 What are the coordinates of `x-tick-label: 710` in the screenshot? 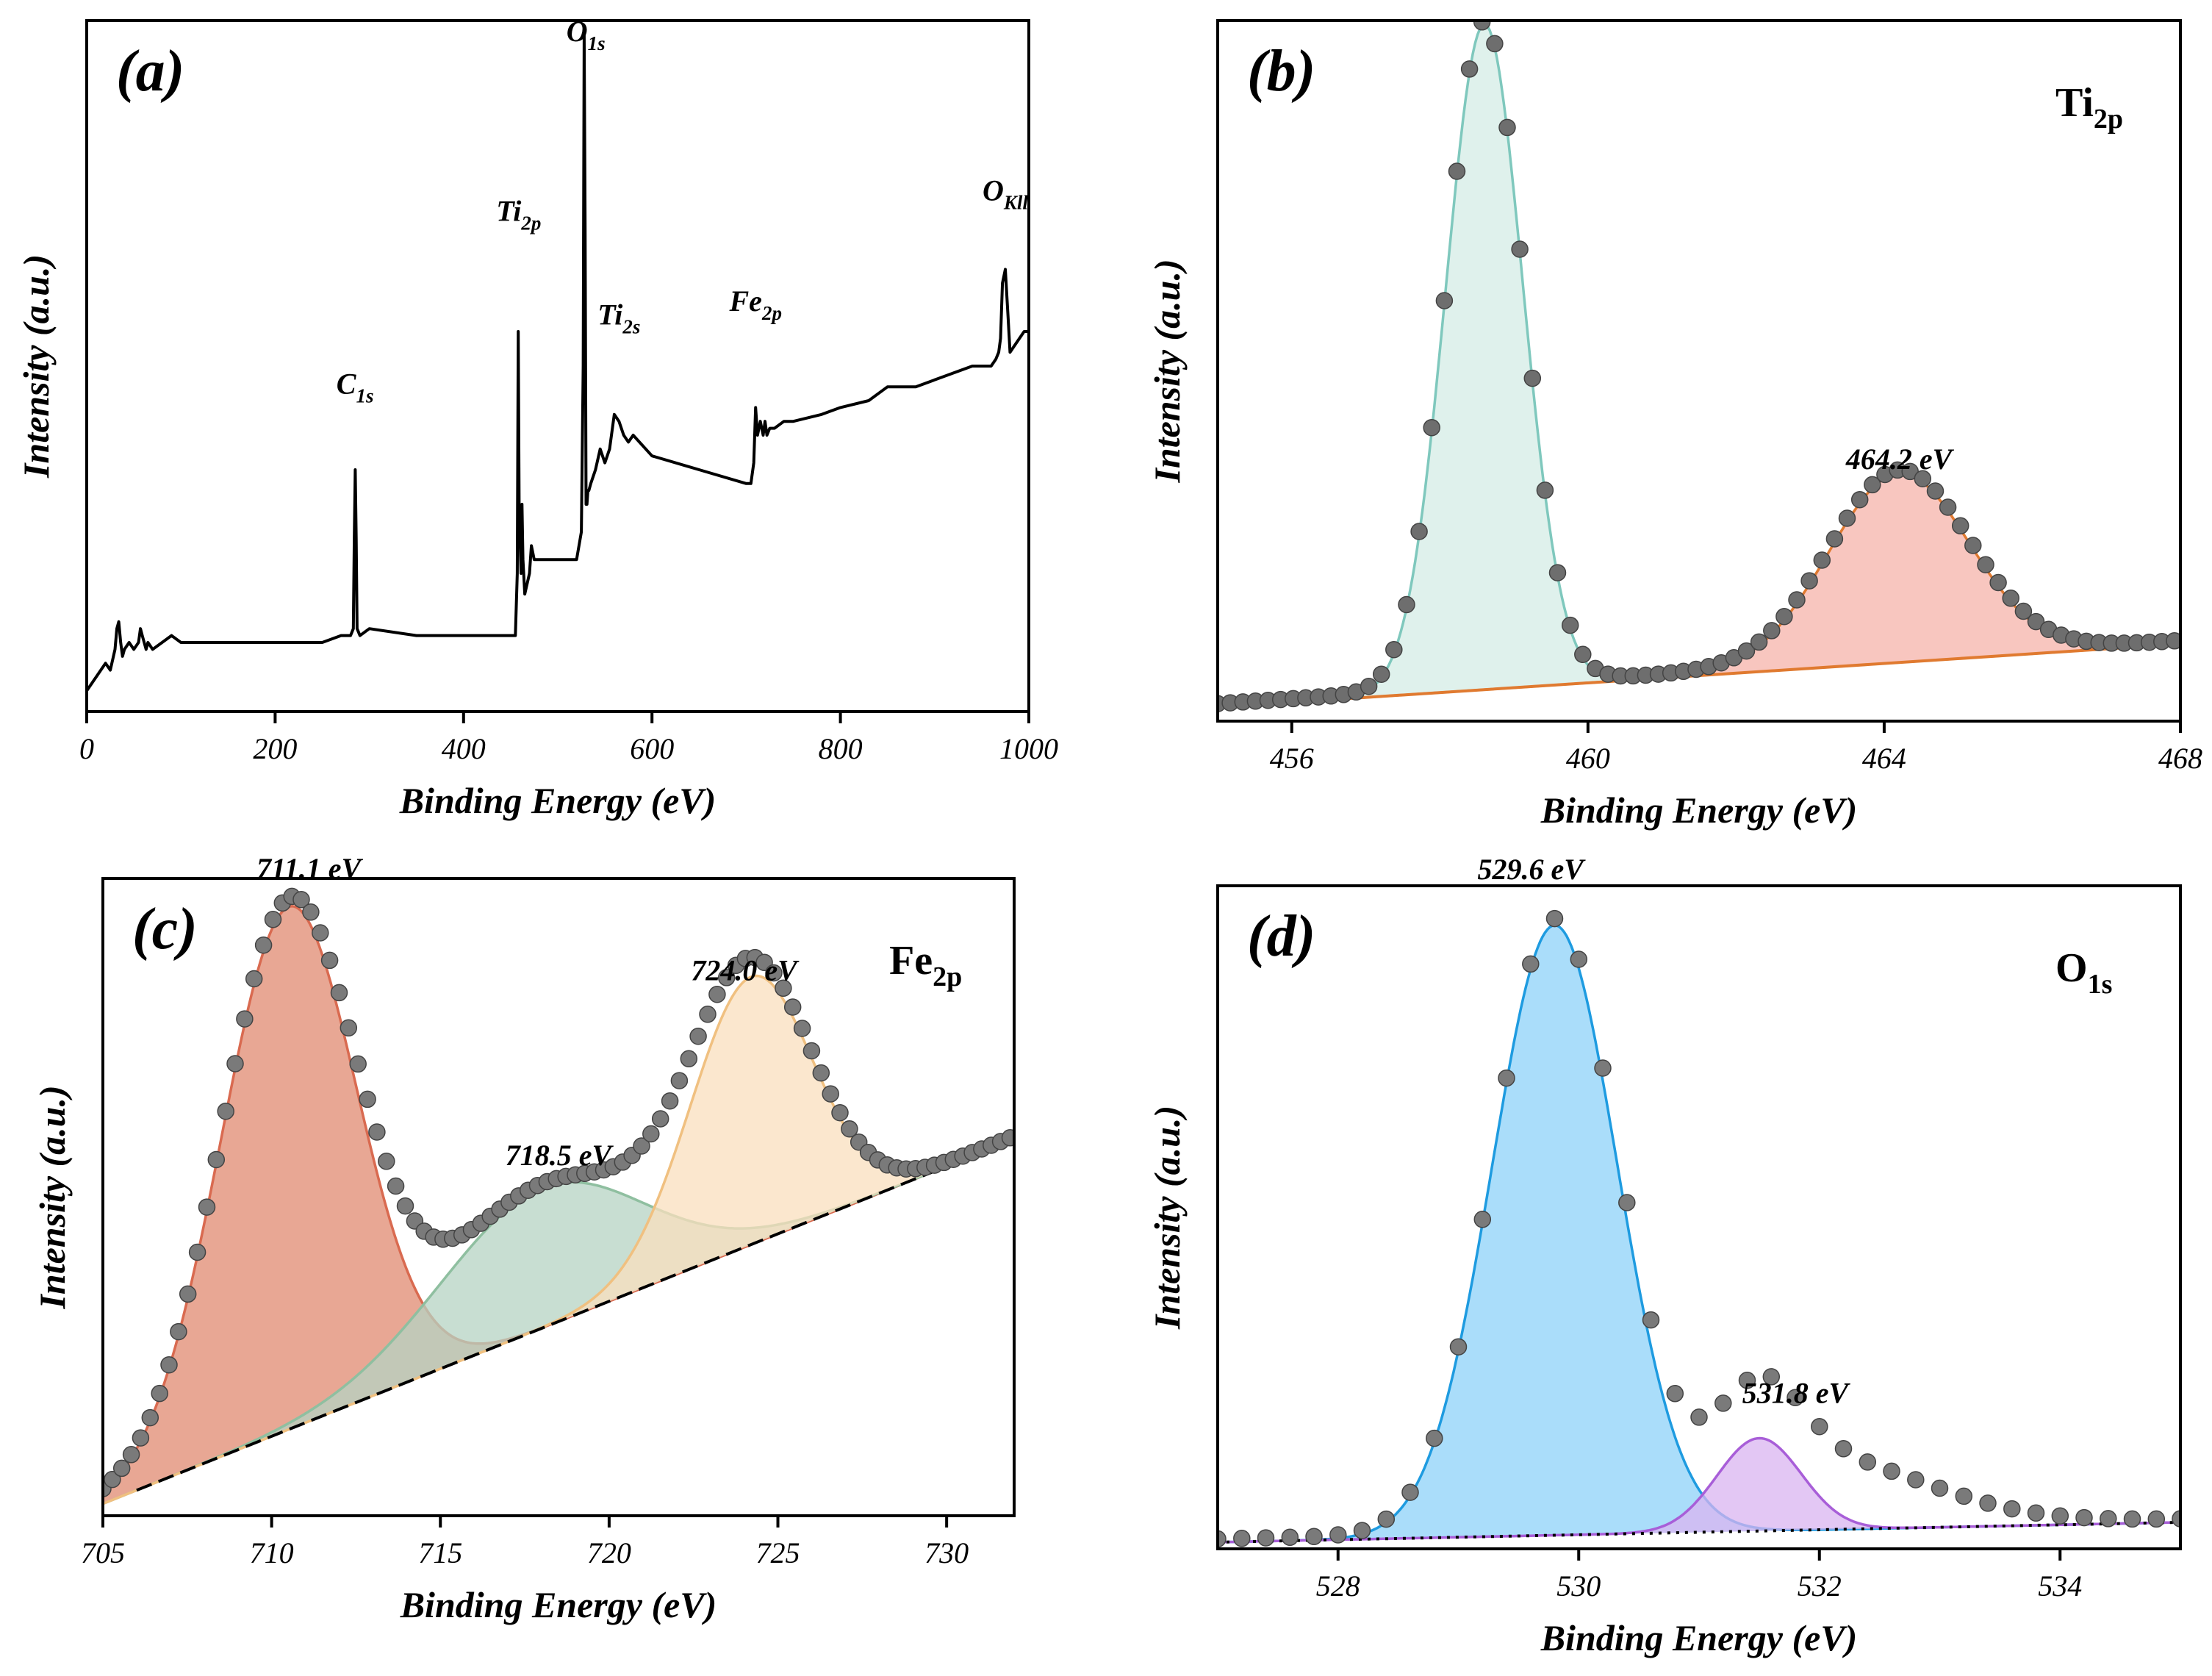 It's located at (272, 1552).